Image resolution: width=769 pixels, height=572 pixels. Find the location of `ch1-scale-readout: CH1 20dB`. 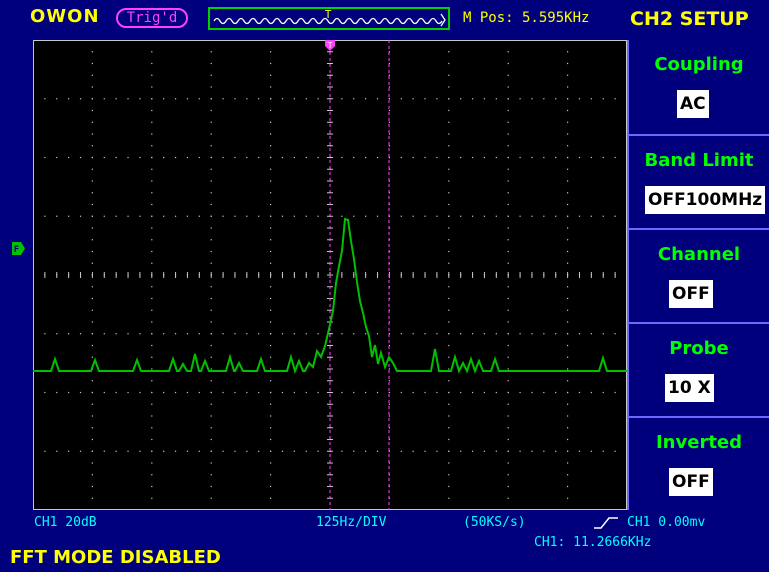

ch1-scale-readout: CH1 20dB is located at coordinates (65, 522).